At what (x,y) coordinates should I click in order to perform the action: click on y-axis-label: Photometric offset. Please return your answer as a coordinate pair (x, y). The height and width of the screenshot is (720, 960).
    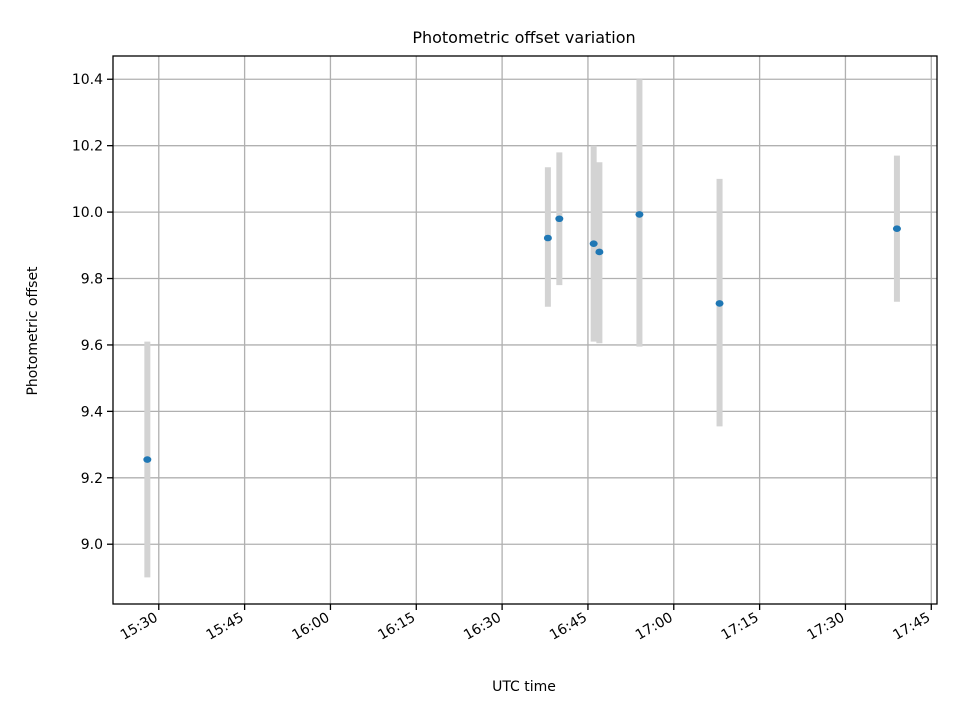
    Looking at the image, I should click on (33, 331).